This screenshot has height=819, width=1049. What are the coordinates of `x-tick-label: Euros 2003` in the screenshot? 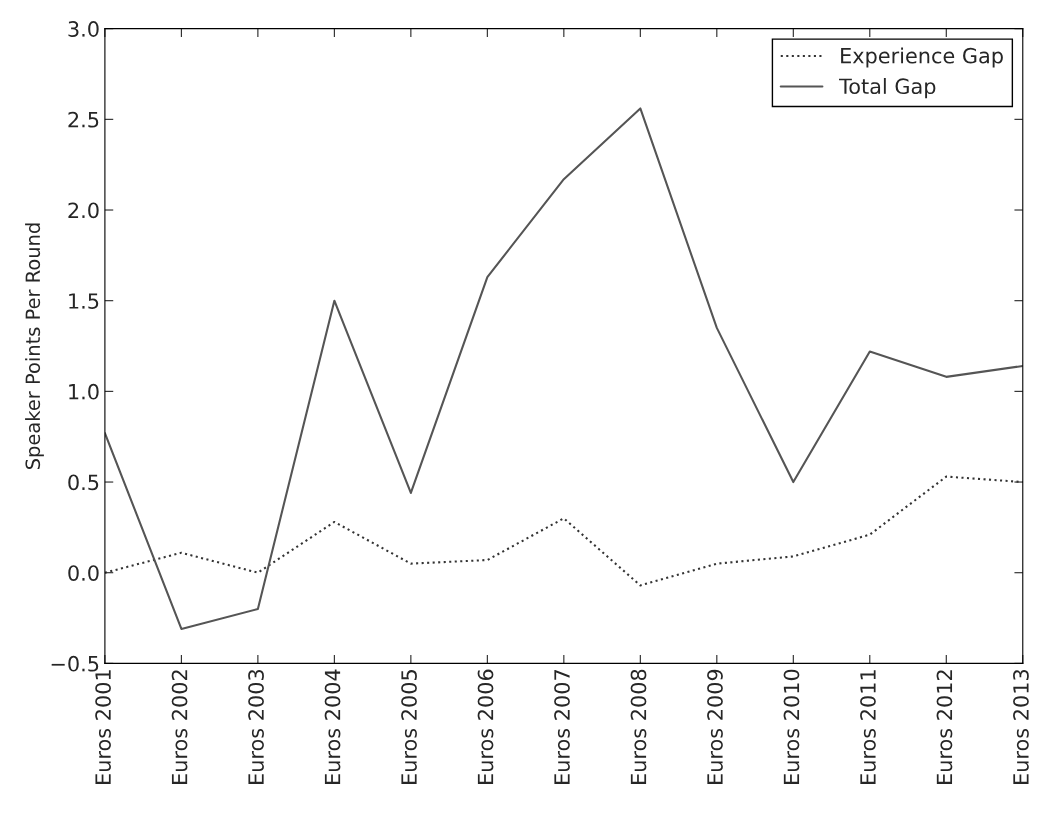 It's located at (256, 726).